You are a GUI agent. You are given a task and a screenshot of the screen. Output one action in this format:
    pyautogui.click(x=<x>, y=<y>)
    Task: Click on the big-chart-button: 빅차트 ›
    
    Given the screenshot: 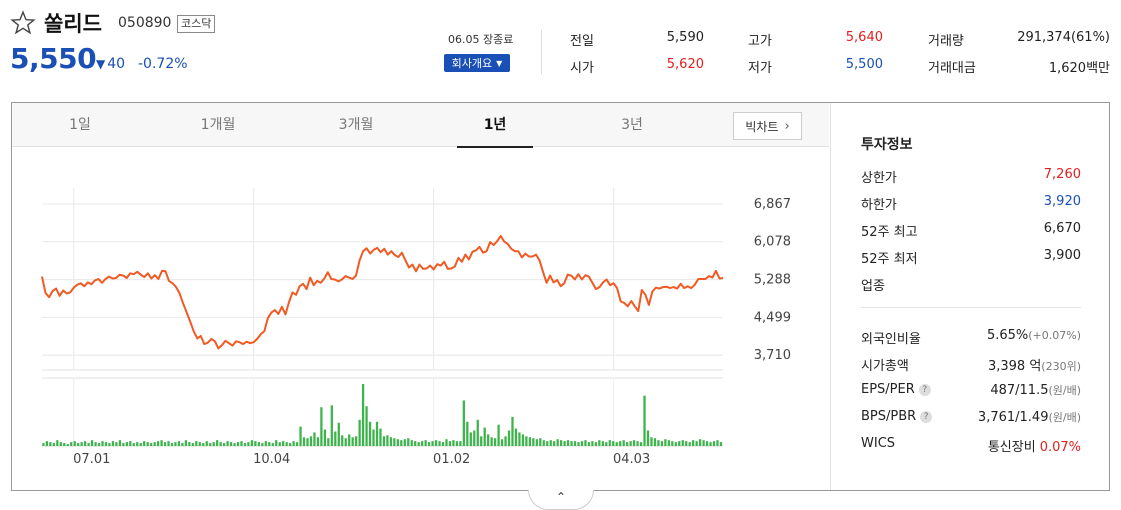 What is the action you would take?
    pyautogui.click(x=767, y=126)
    